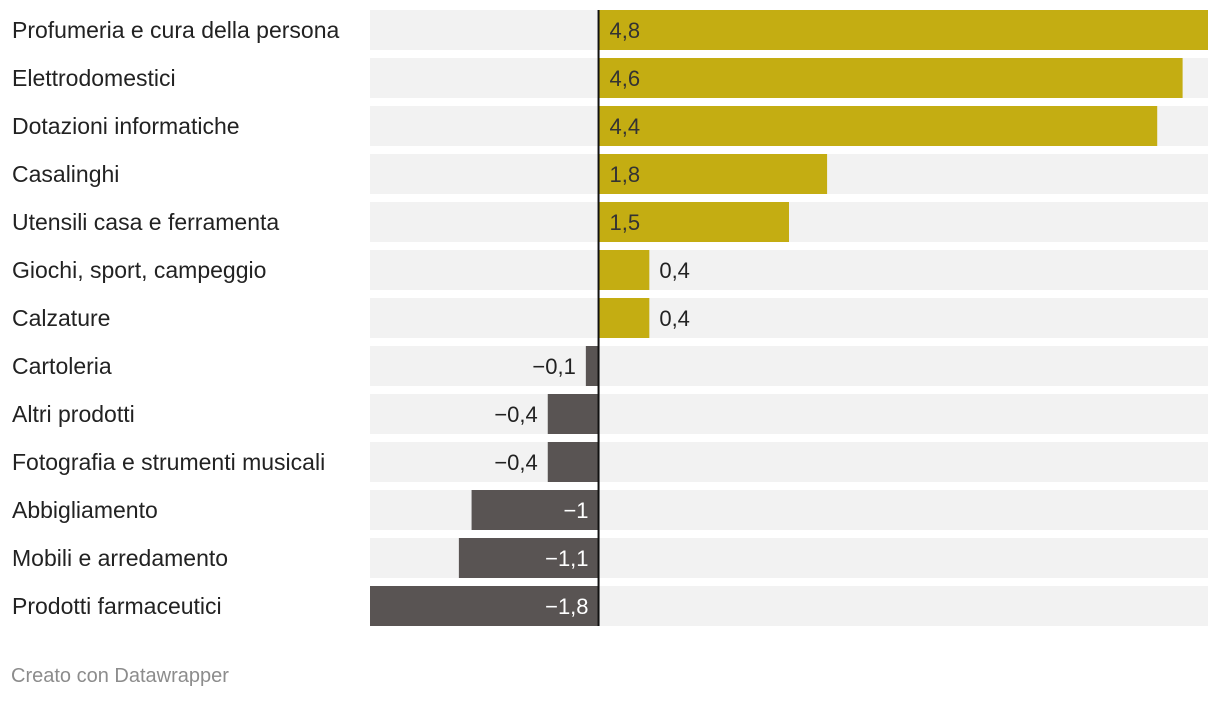  Describe the element at coordinates (73, 414) in the screenshot. I see `category-label: Altri prodotti` at that location.